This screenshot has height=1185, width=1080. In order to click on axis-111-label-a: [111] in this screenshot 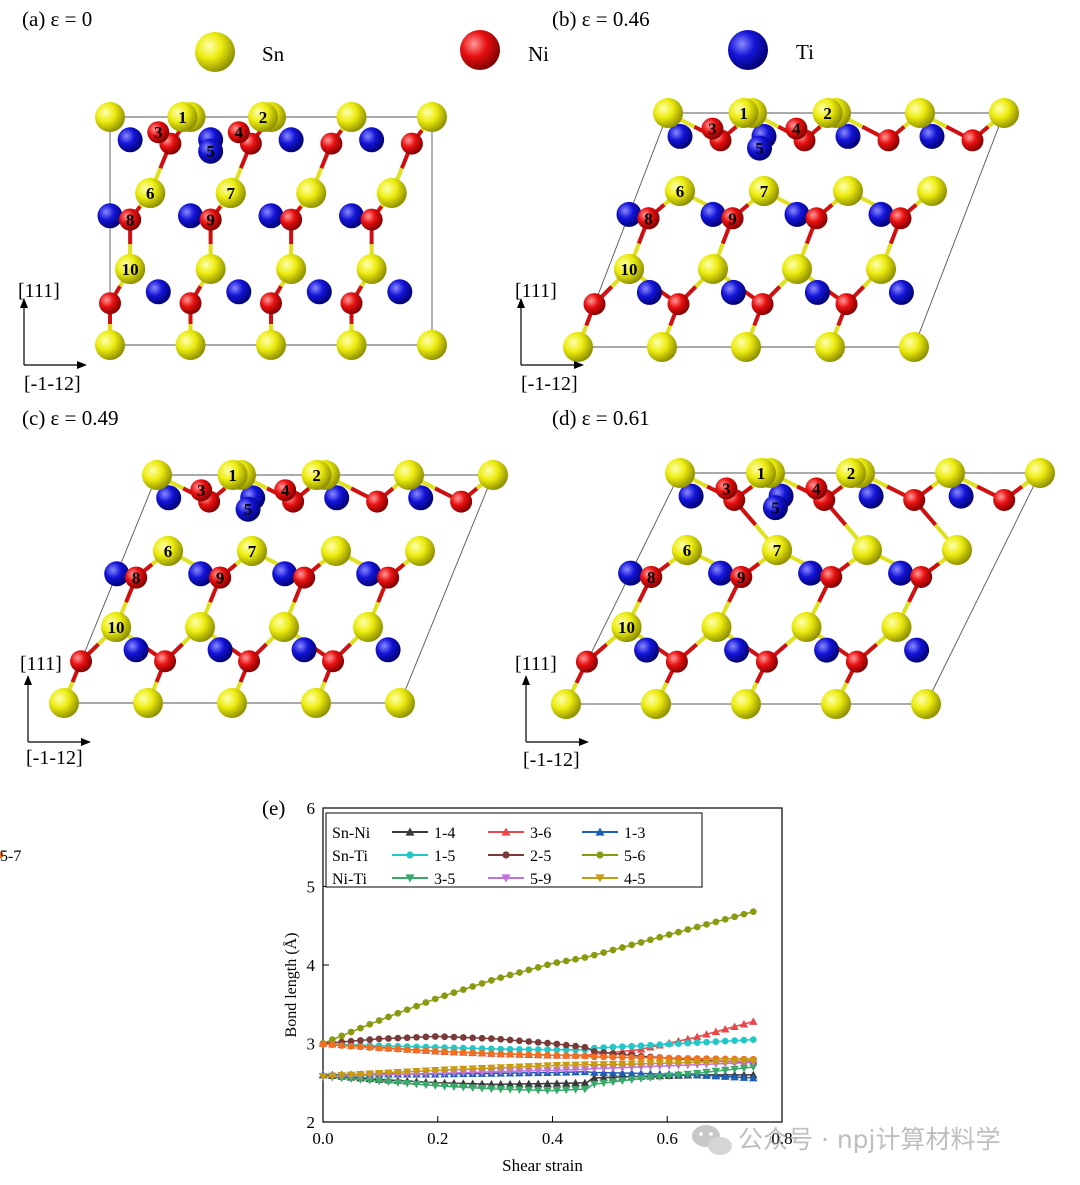, I will do `click(39, 291)`.